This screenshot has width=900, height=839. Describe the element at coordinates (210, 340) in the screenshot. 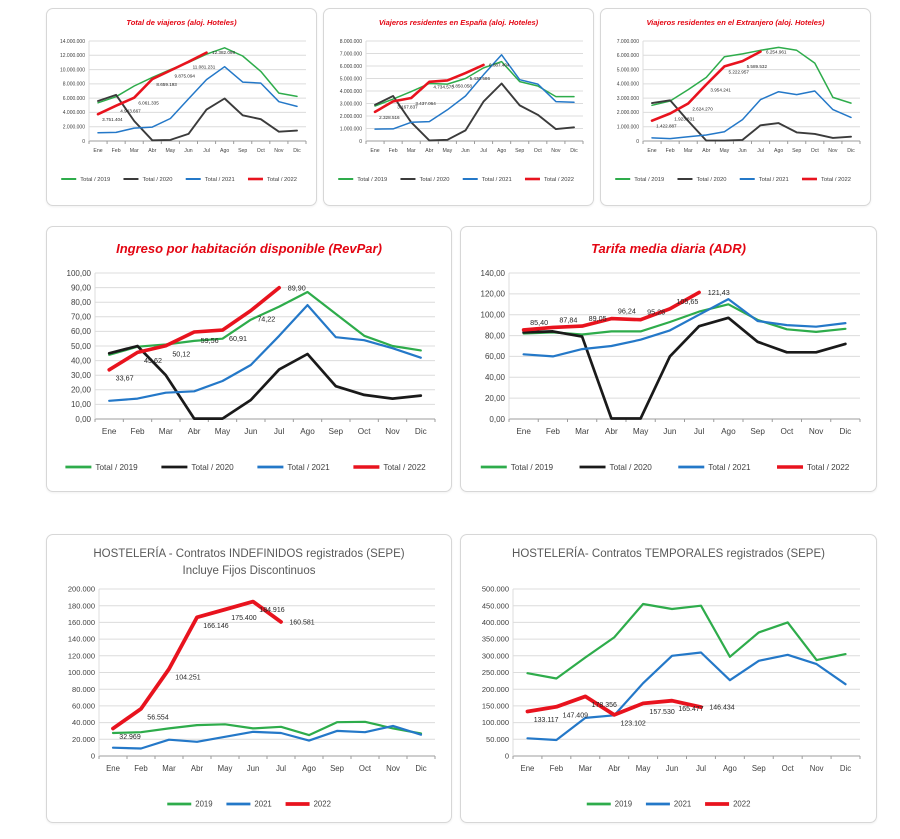

I see `svg-text: 59,56` at that location.